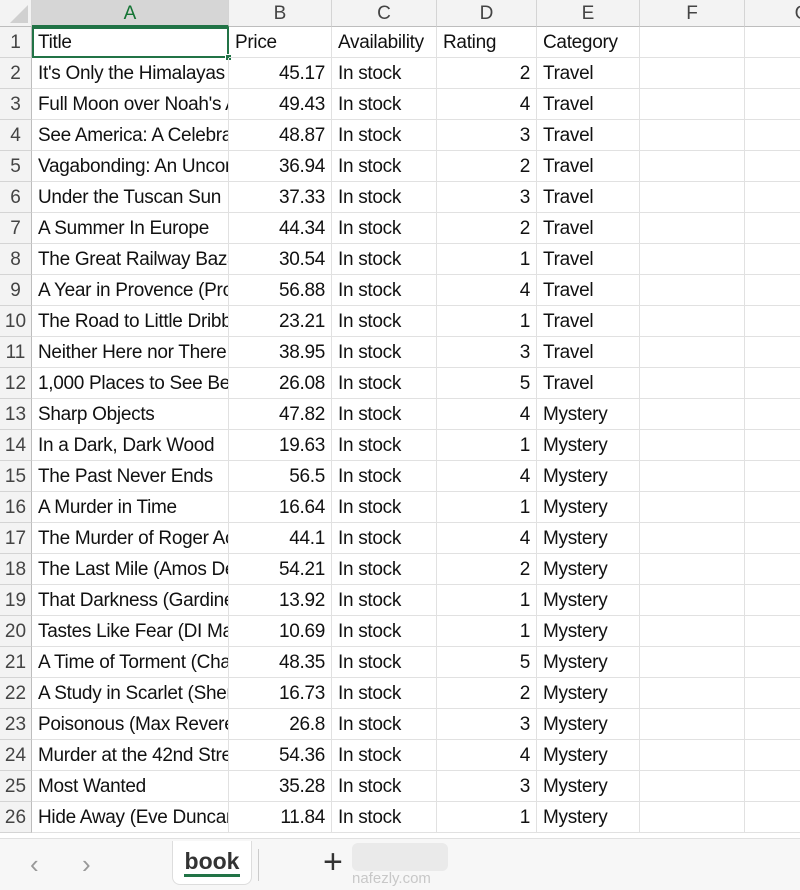 The width and height of the screenshot is (800, 890). What do you see at coordinates (130, 197) in the screenshot?
I see `cell-title: Under the Tuscan Sun` at bounding box center [130, 197].